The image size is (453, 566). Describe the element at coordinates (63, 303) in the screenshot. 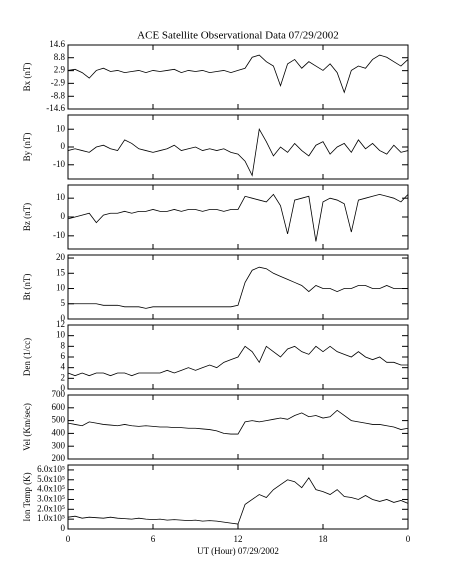

I see `y-tick-label: 5` at that location.